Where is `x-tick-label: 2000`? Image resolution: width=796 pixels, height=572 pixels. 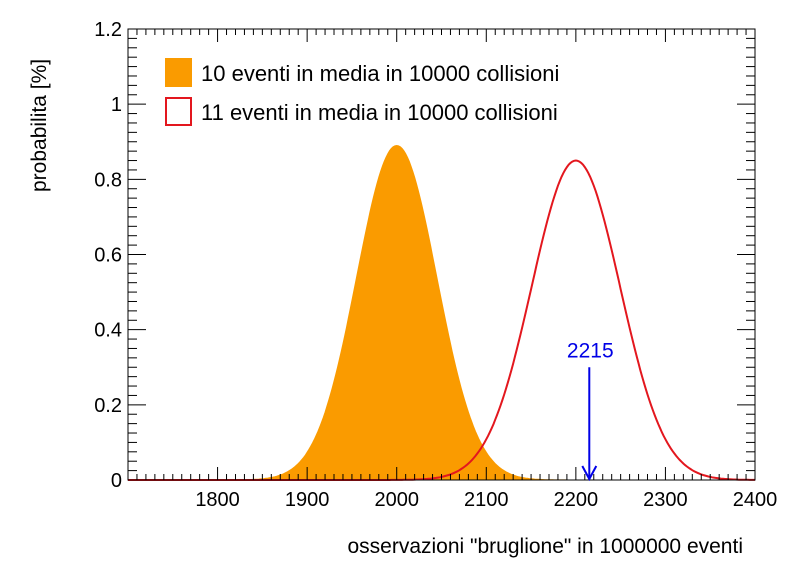 x-tick-label: 2000 is located at coordinates (396, 500).